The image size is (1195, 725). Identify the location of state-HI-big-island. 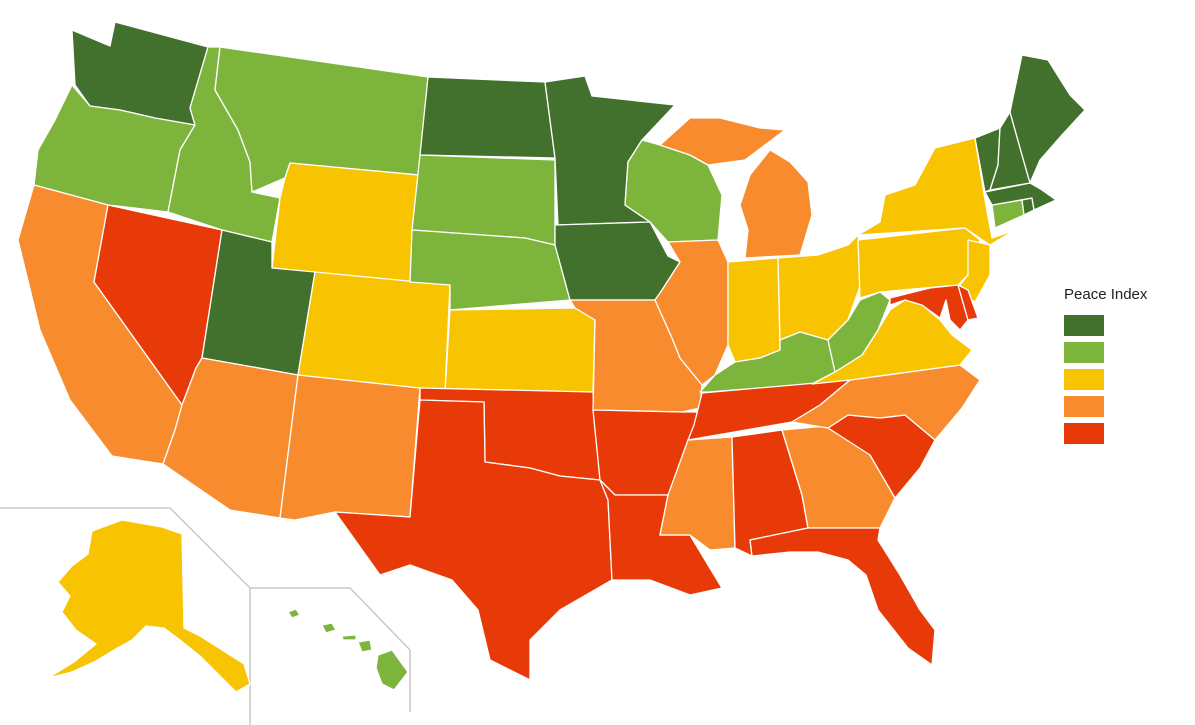
(392, 670).